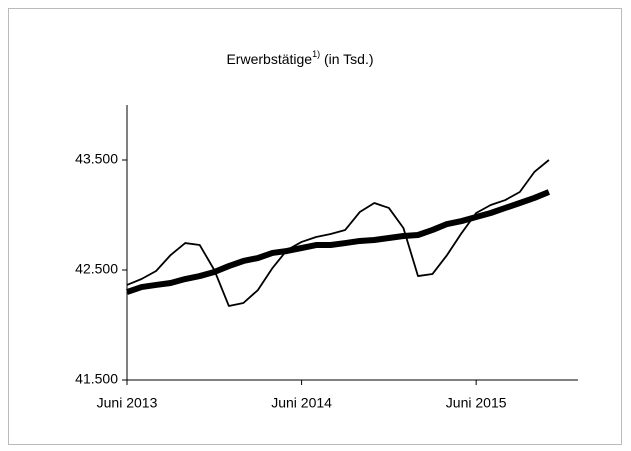 The image size is (631, 451). Describe the element at coordinates (269, 59) in the screenshot. I see `title-main: Erwerbstätige` at that location.